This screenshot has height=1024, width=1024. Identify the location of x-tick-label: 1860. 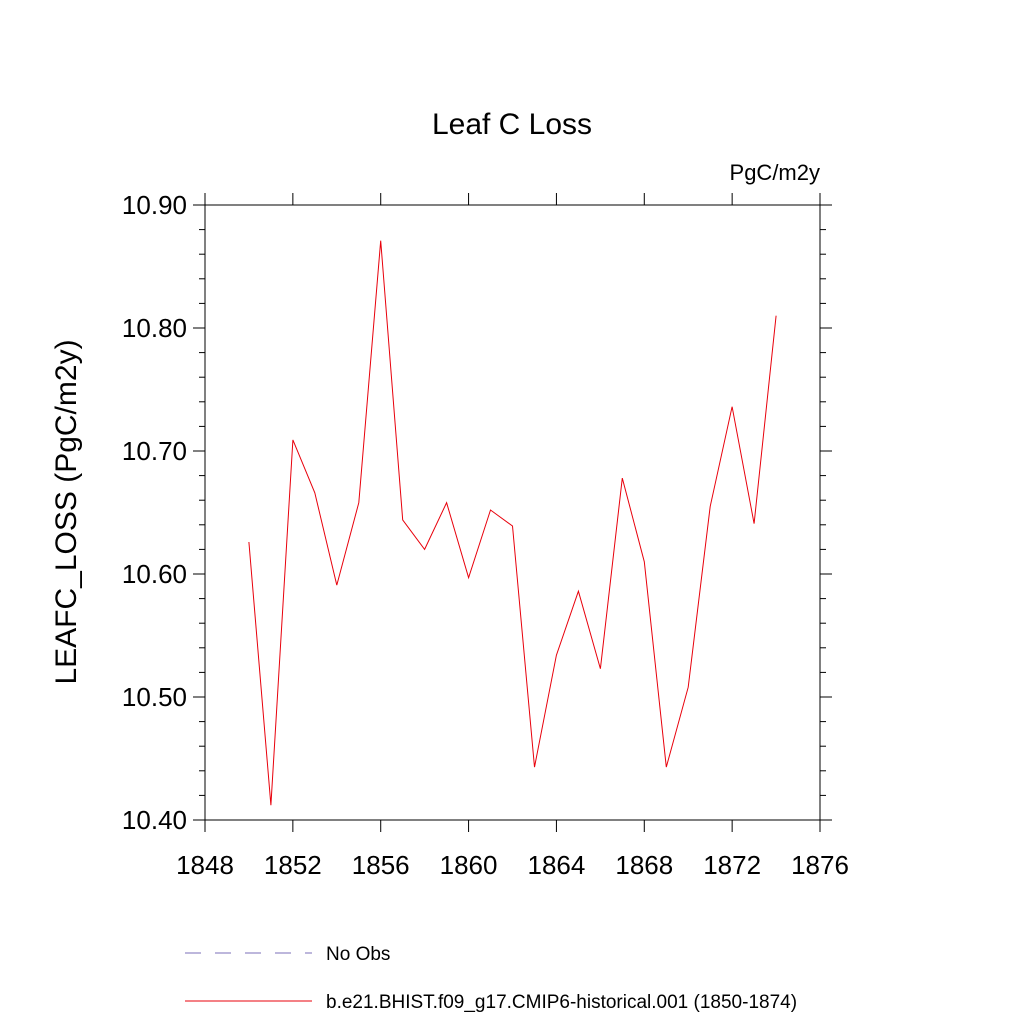
(469, 865).